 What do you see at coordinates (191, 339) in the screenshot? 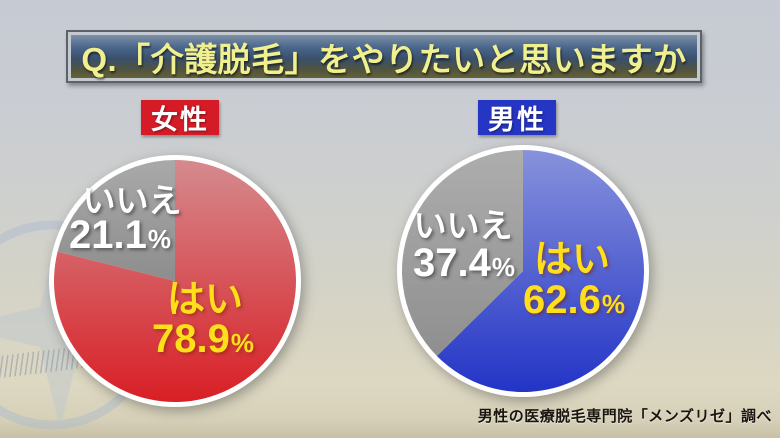
I see `women-yes-percent: 78.9` at bounding box center [191, 339].